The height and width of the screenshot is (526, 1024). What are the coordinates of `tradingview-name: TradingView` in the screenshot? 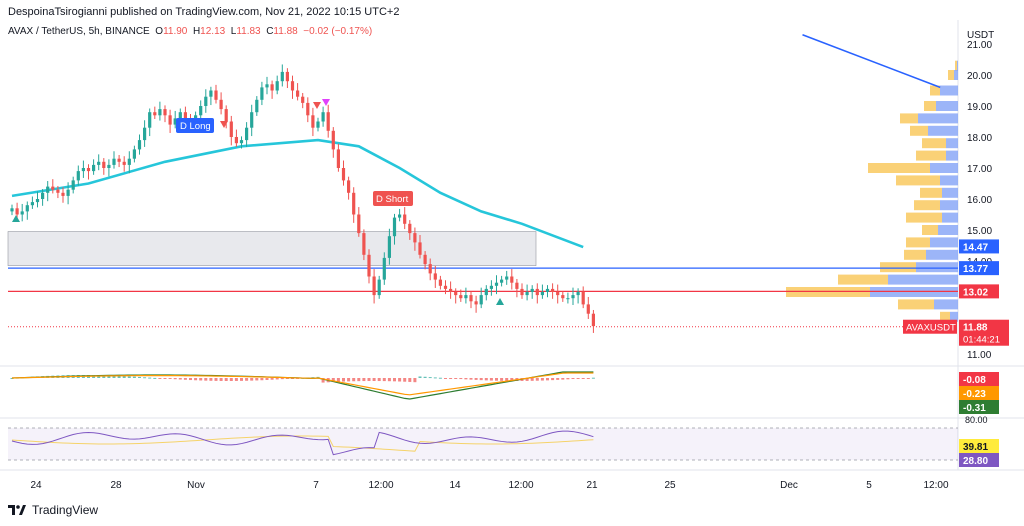 It's located at (65, 510).